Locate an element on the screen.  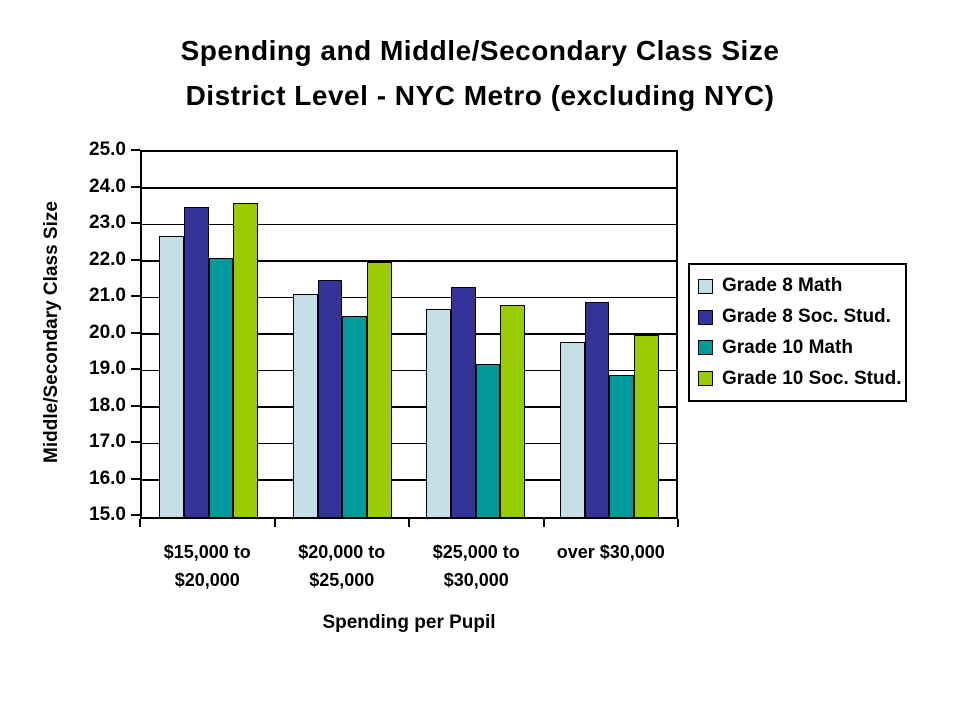
y-tick-label: 17.0 is located at coordinates (107, 441).